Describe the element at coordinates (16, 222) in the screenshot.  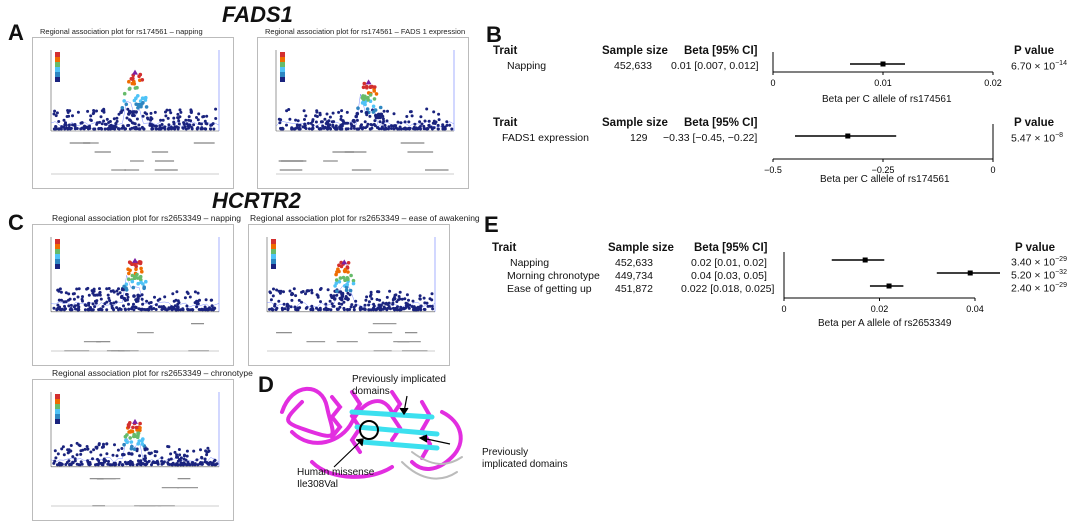
I see `panel-letter-c: C` at that location.